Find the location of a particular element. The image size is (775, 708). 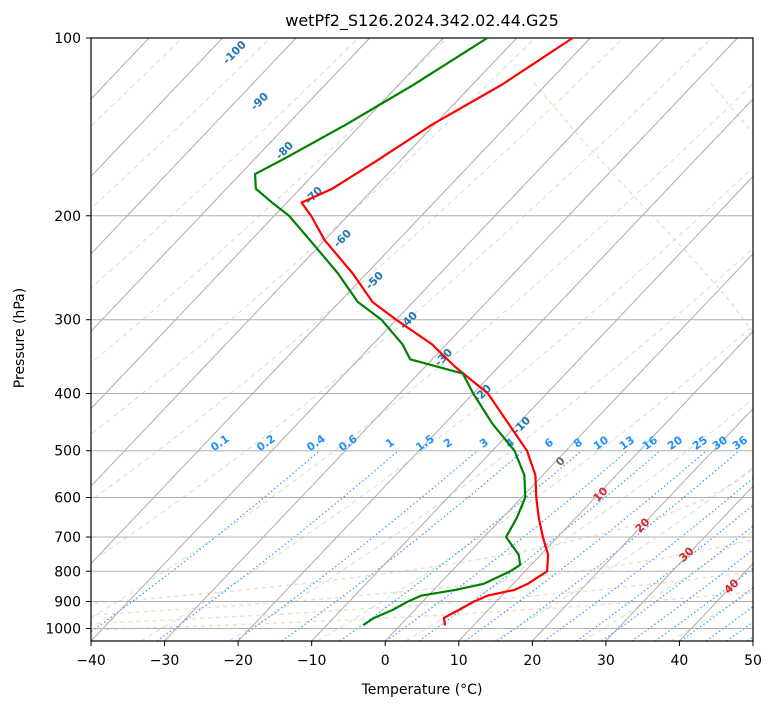

mixing-ratio-label: 25 is located at coordinates (700, 442).